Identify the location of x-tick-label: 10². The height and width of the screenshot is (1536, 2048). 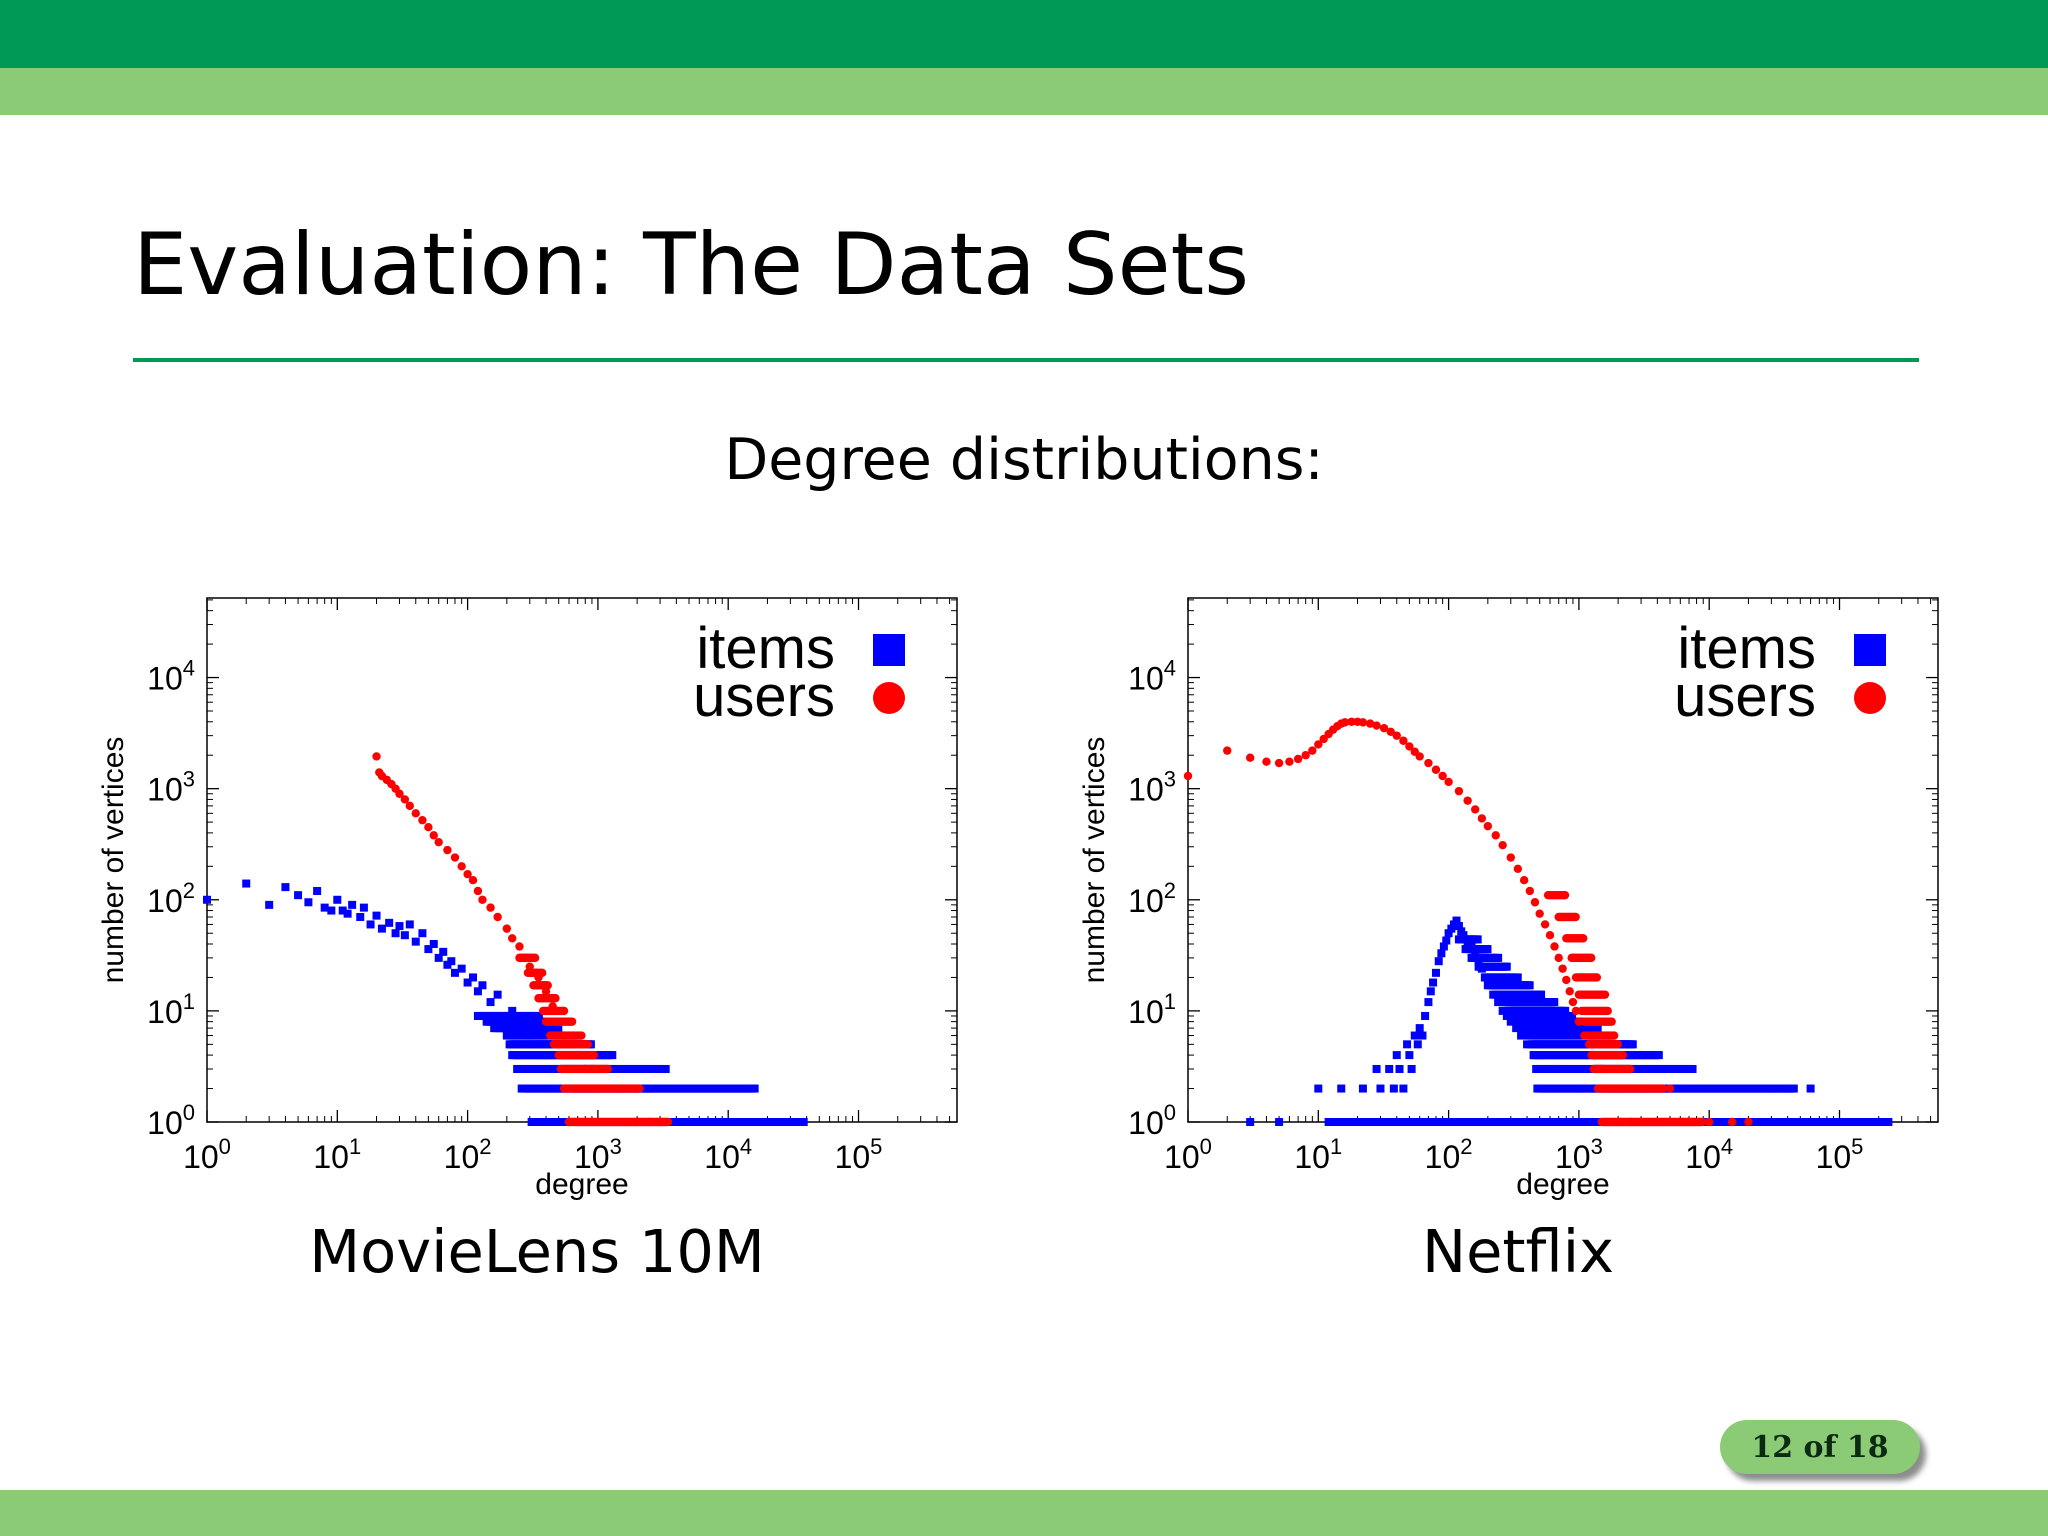
(468, 1154).